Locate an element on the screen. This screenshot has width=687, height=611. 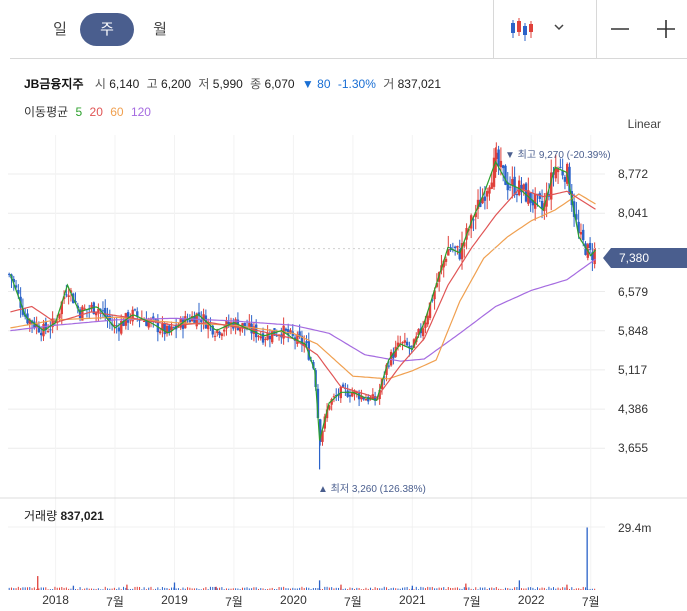
ma120-line is located at coordinates (303, 310).